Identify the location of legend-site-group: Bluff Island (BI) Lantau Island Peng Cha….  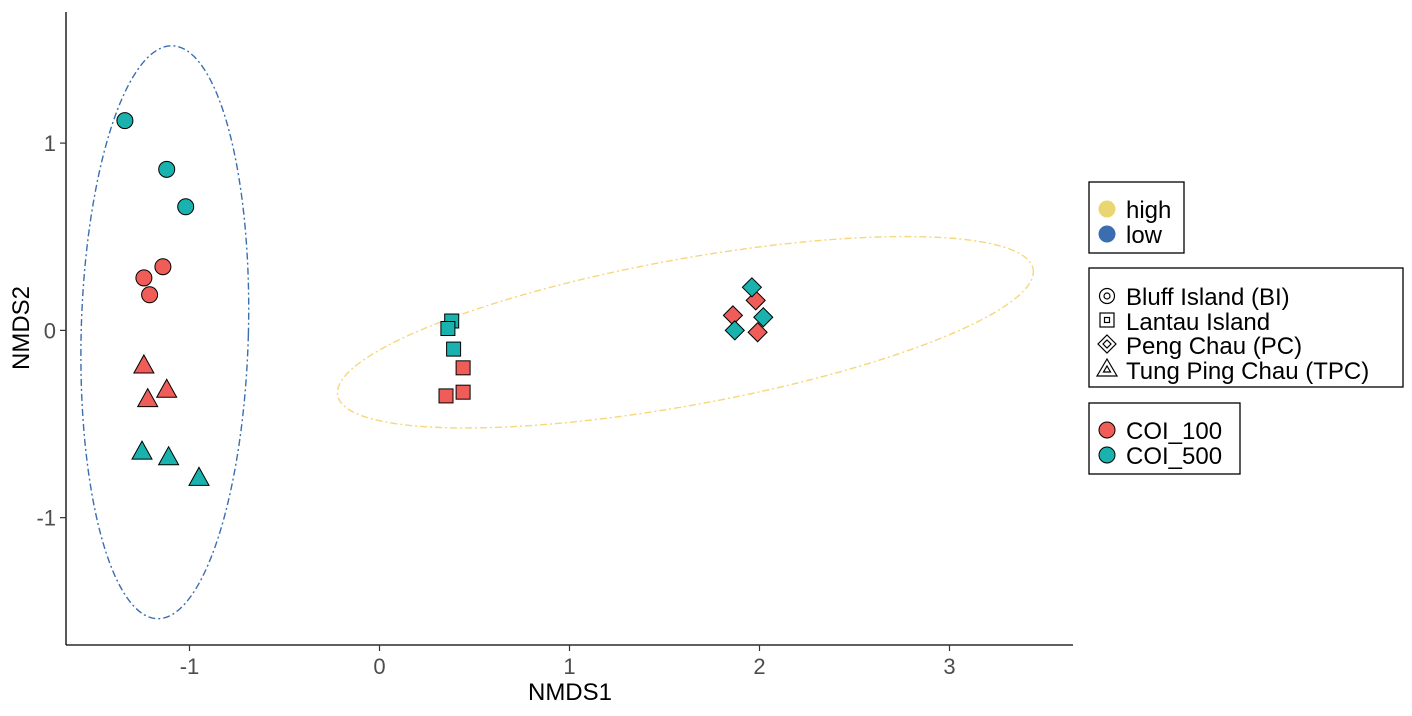
(1246, 327).